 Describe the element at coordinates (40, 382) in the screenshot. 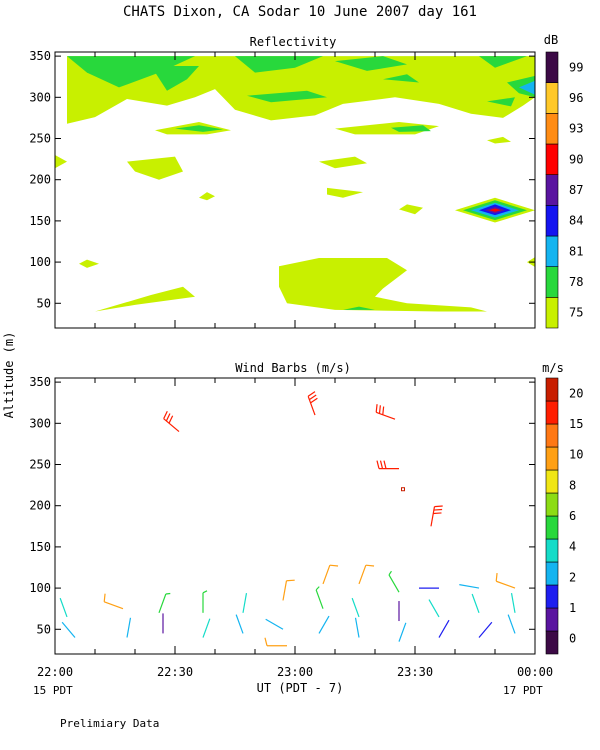

I see `wind-y-tick-label: 350` at that location.